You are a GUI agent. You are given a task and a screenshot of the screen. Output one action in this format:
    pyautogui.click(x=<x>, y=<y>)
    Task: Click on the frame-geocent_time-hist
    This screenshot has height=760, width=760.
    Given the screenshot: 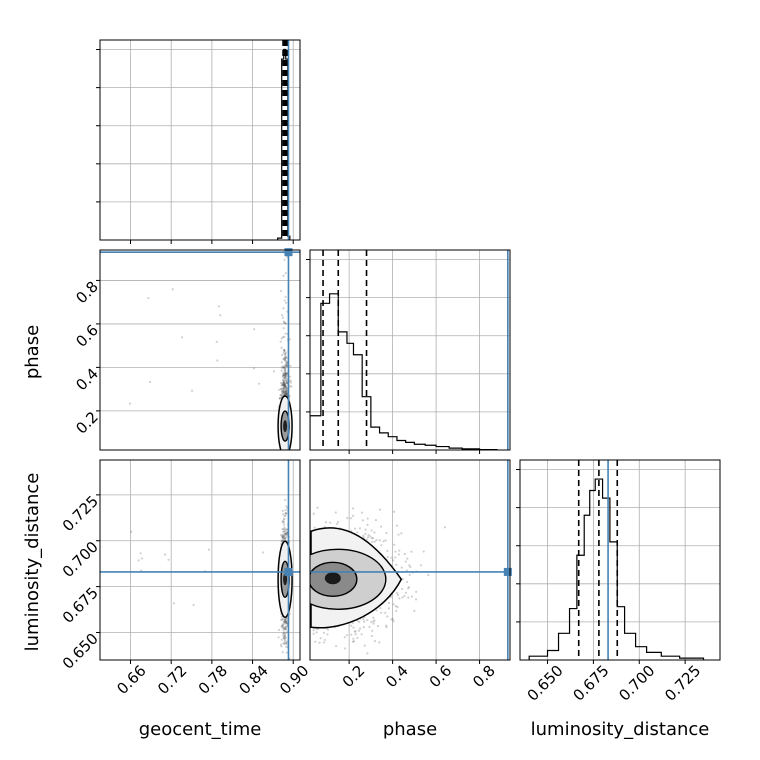 What is the action you would take?
    pyautogui.click(x=200, y=140)
    